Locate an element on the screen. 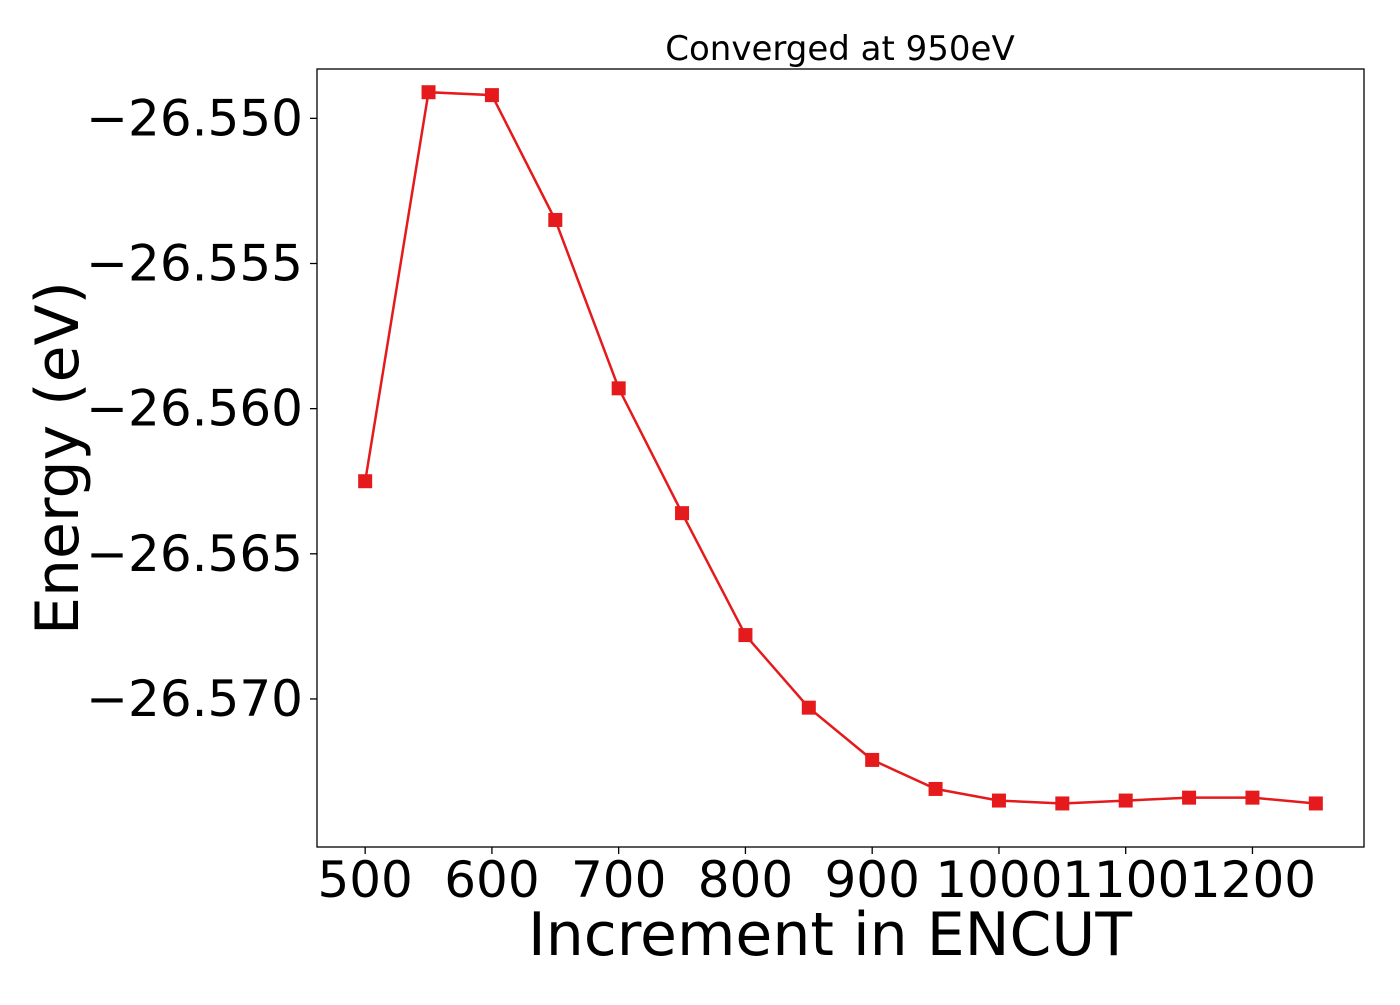 This screenshot has height=1005, width=1400. y-tick-label: −26.555 is located at coordinates (194, 264).